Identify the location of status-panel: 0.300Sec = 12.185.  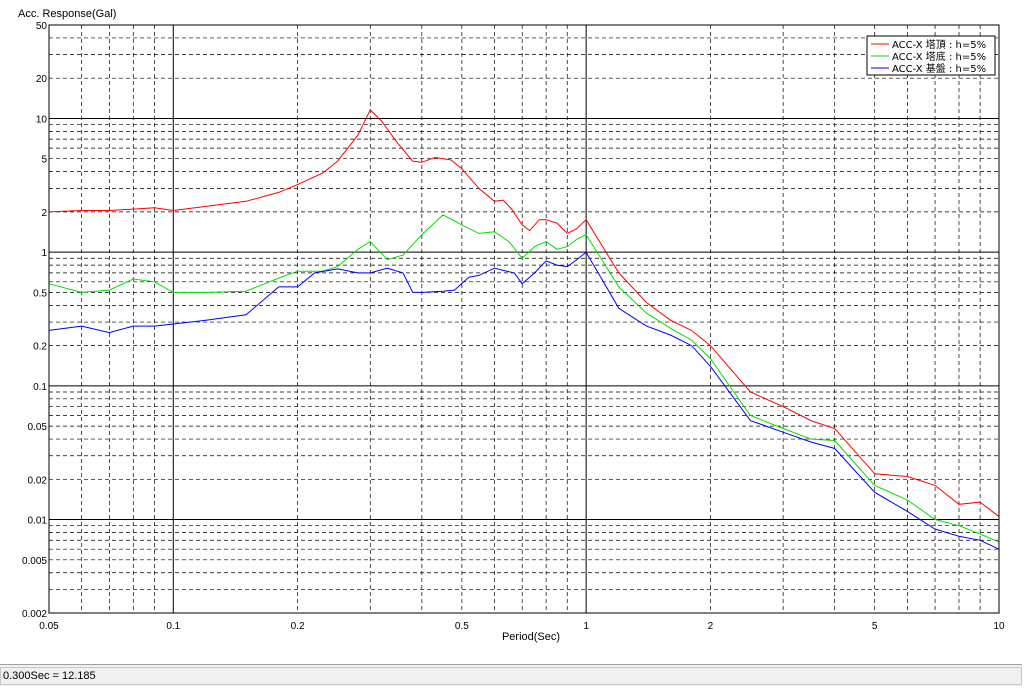
(511, 676).